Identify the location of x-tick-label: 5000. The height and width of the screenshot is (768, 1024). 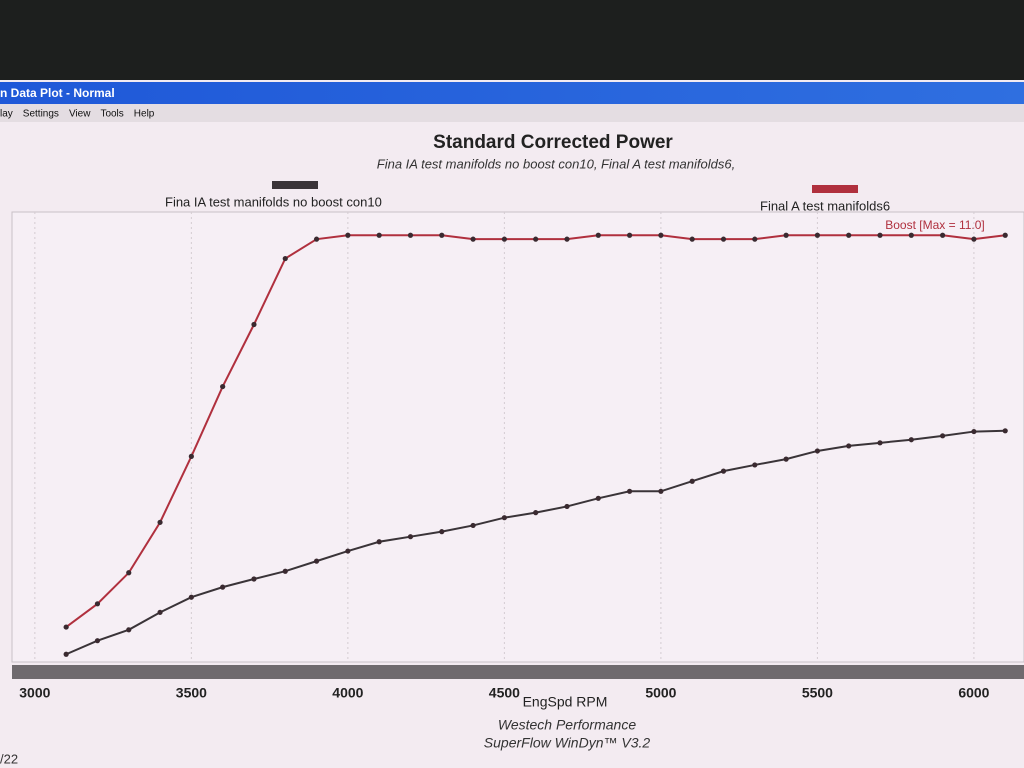
(660, 693).